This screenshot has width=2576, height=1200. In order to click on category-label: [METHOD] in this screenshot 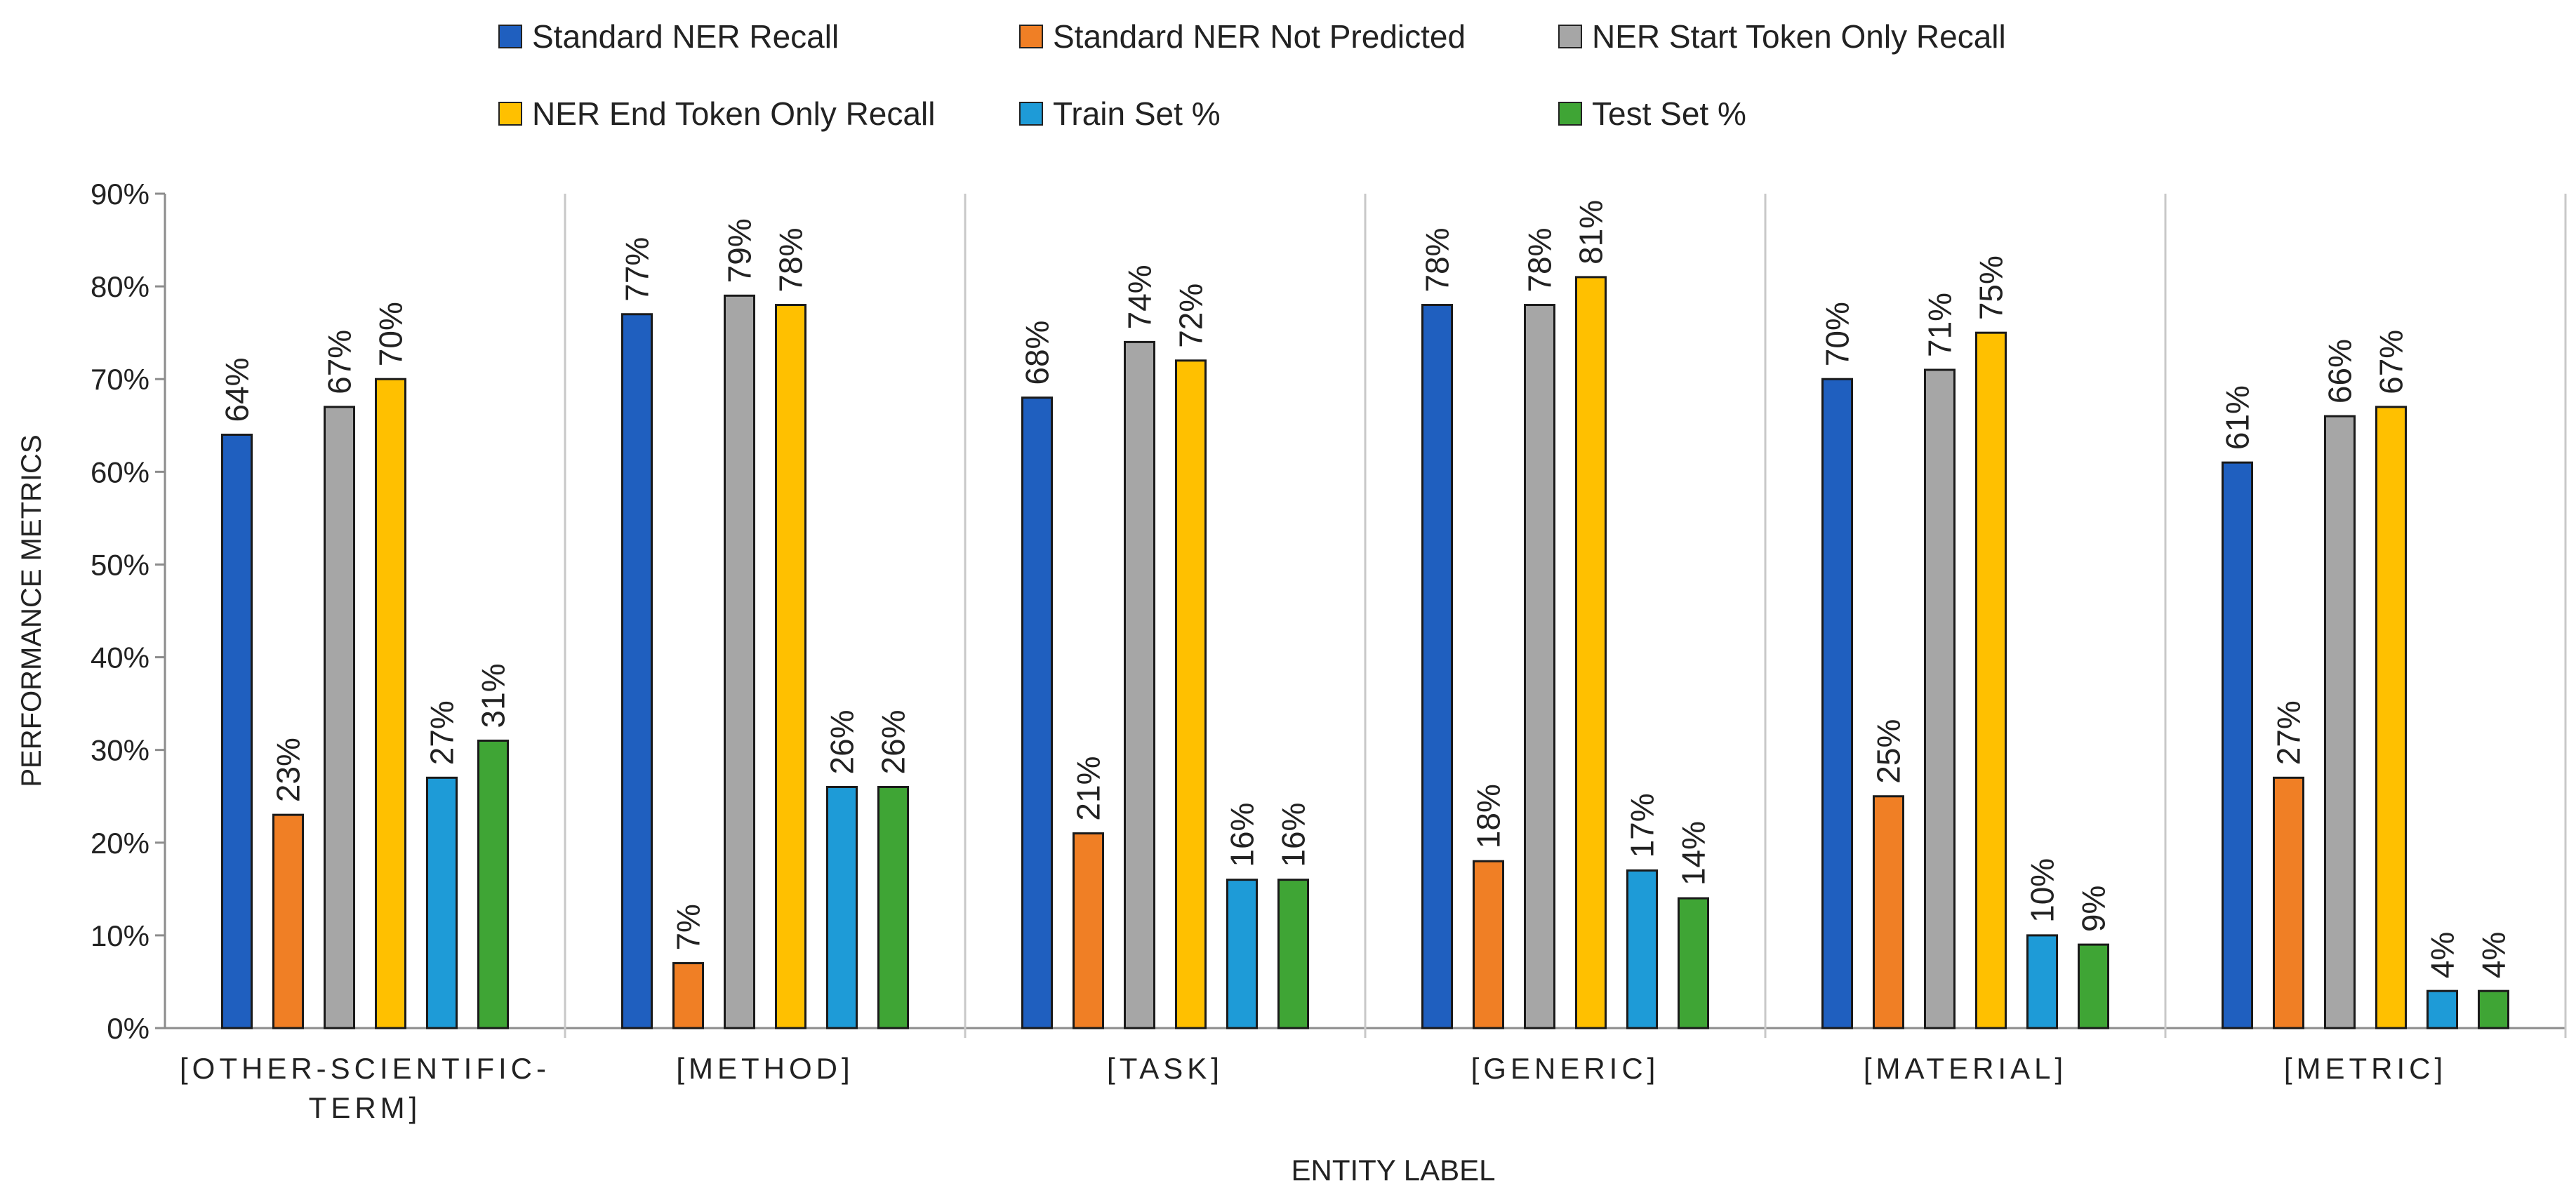, I will do `click(765, 1068)`.